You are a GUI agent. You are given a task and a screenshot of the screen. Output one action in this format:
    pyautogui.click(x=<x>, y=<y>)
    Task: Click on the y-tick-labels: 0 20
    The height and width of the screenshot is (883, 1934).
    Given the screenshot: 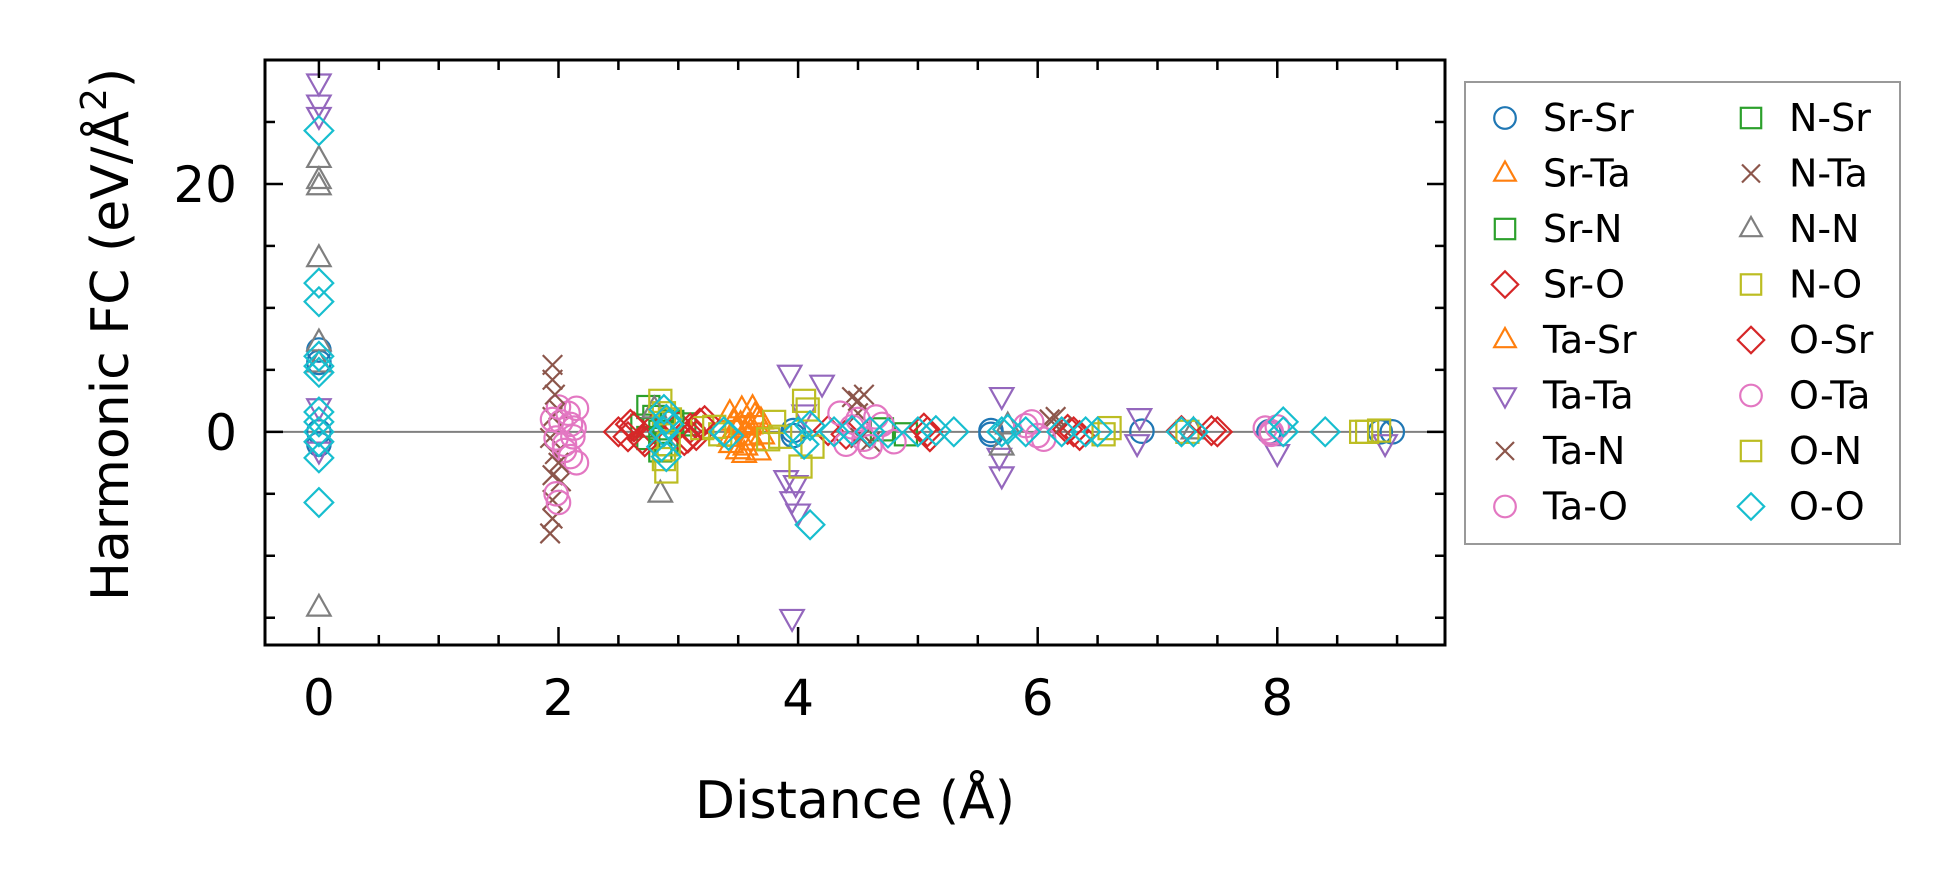 What is the action you would take?
    pyautogui.click(x=205, y=309)
    